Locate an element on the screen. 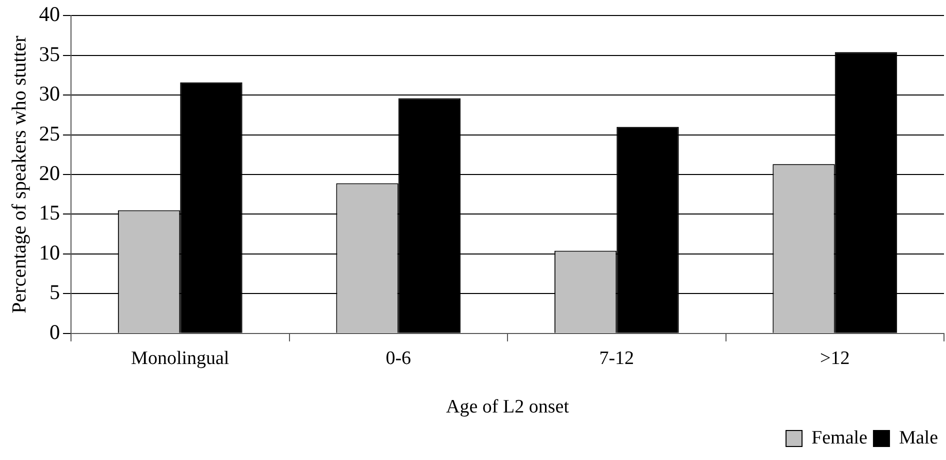 The image size is (946, 460). legend-label: Male is located at coordinates (918, 437).